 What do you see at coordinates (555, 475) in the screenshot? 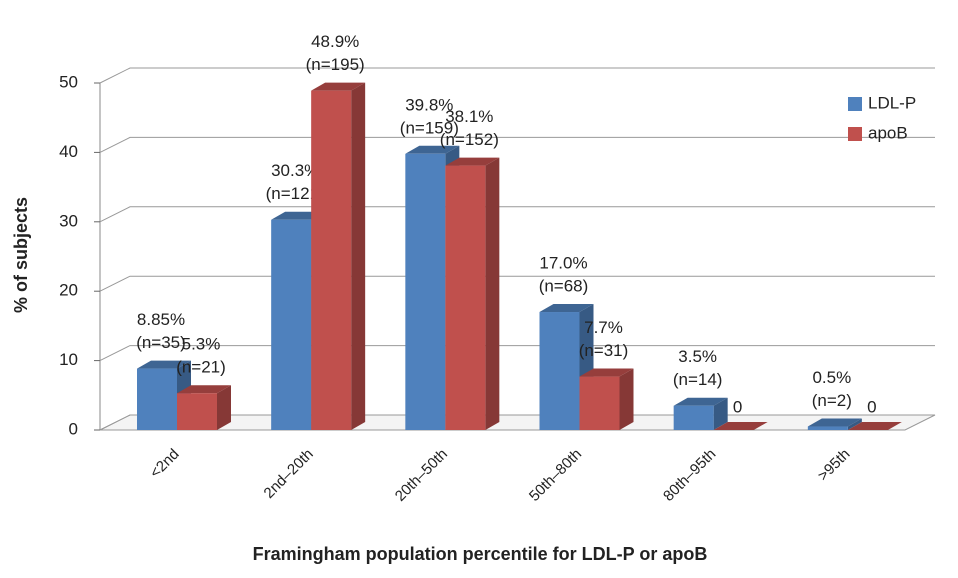
I see `x-tick-label: 50th–80th` at bounding box center [555, 475].